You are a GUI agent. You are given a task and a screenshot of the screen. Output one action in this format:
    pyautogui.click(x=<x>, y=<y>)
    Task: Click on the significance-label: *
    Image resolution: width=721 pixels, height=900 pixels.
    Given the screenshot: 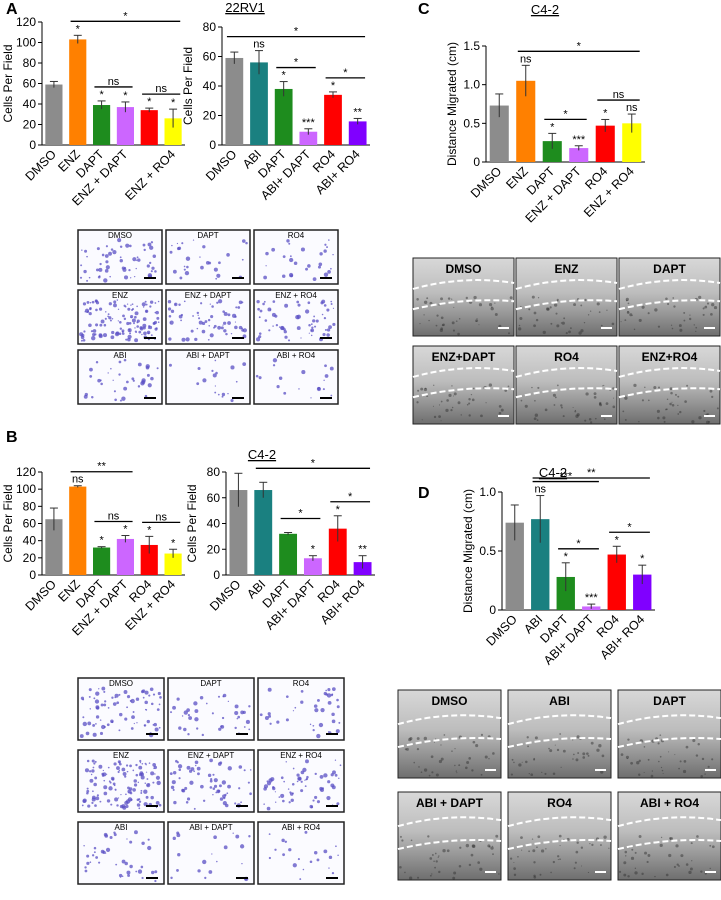 What is the action you would take?
    pyautogui.click(x=78, y=29)
    